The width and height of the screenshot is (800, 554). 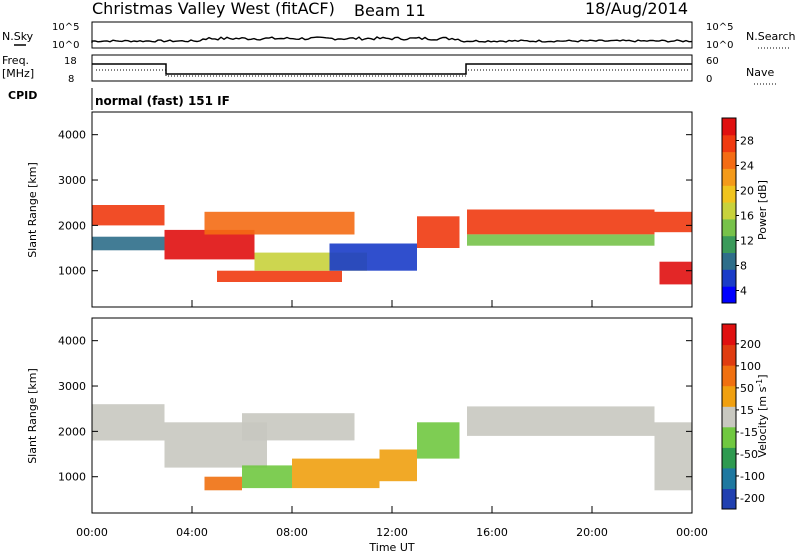 I want to click on velocity-colorbar-tick-label-1: 100, so click(x=750, y=366).